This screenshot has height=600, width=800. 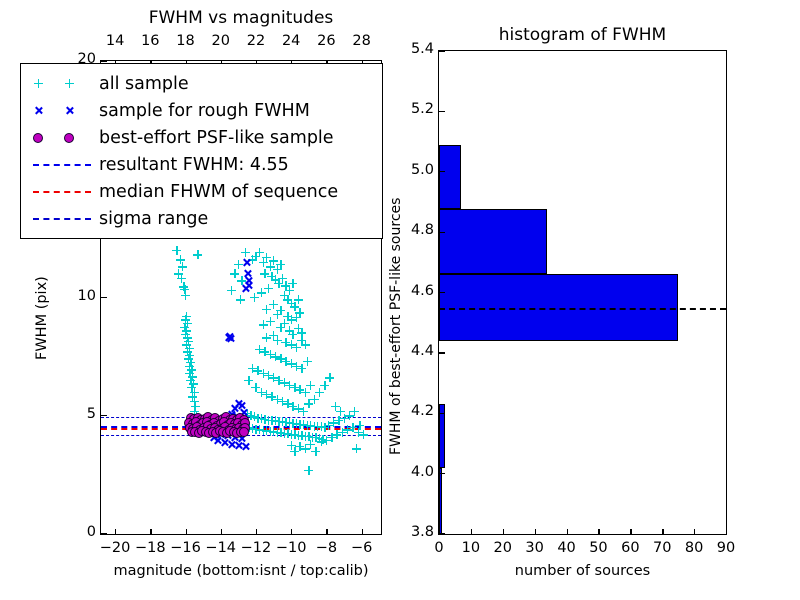 I want to click on axis-tick-label: 28, so click(x=361, y=41).